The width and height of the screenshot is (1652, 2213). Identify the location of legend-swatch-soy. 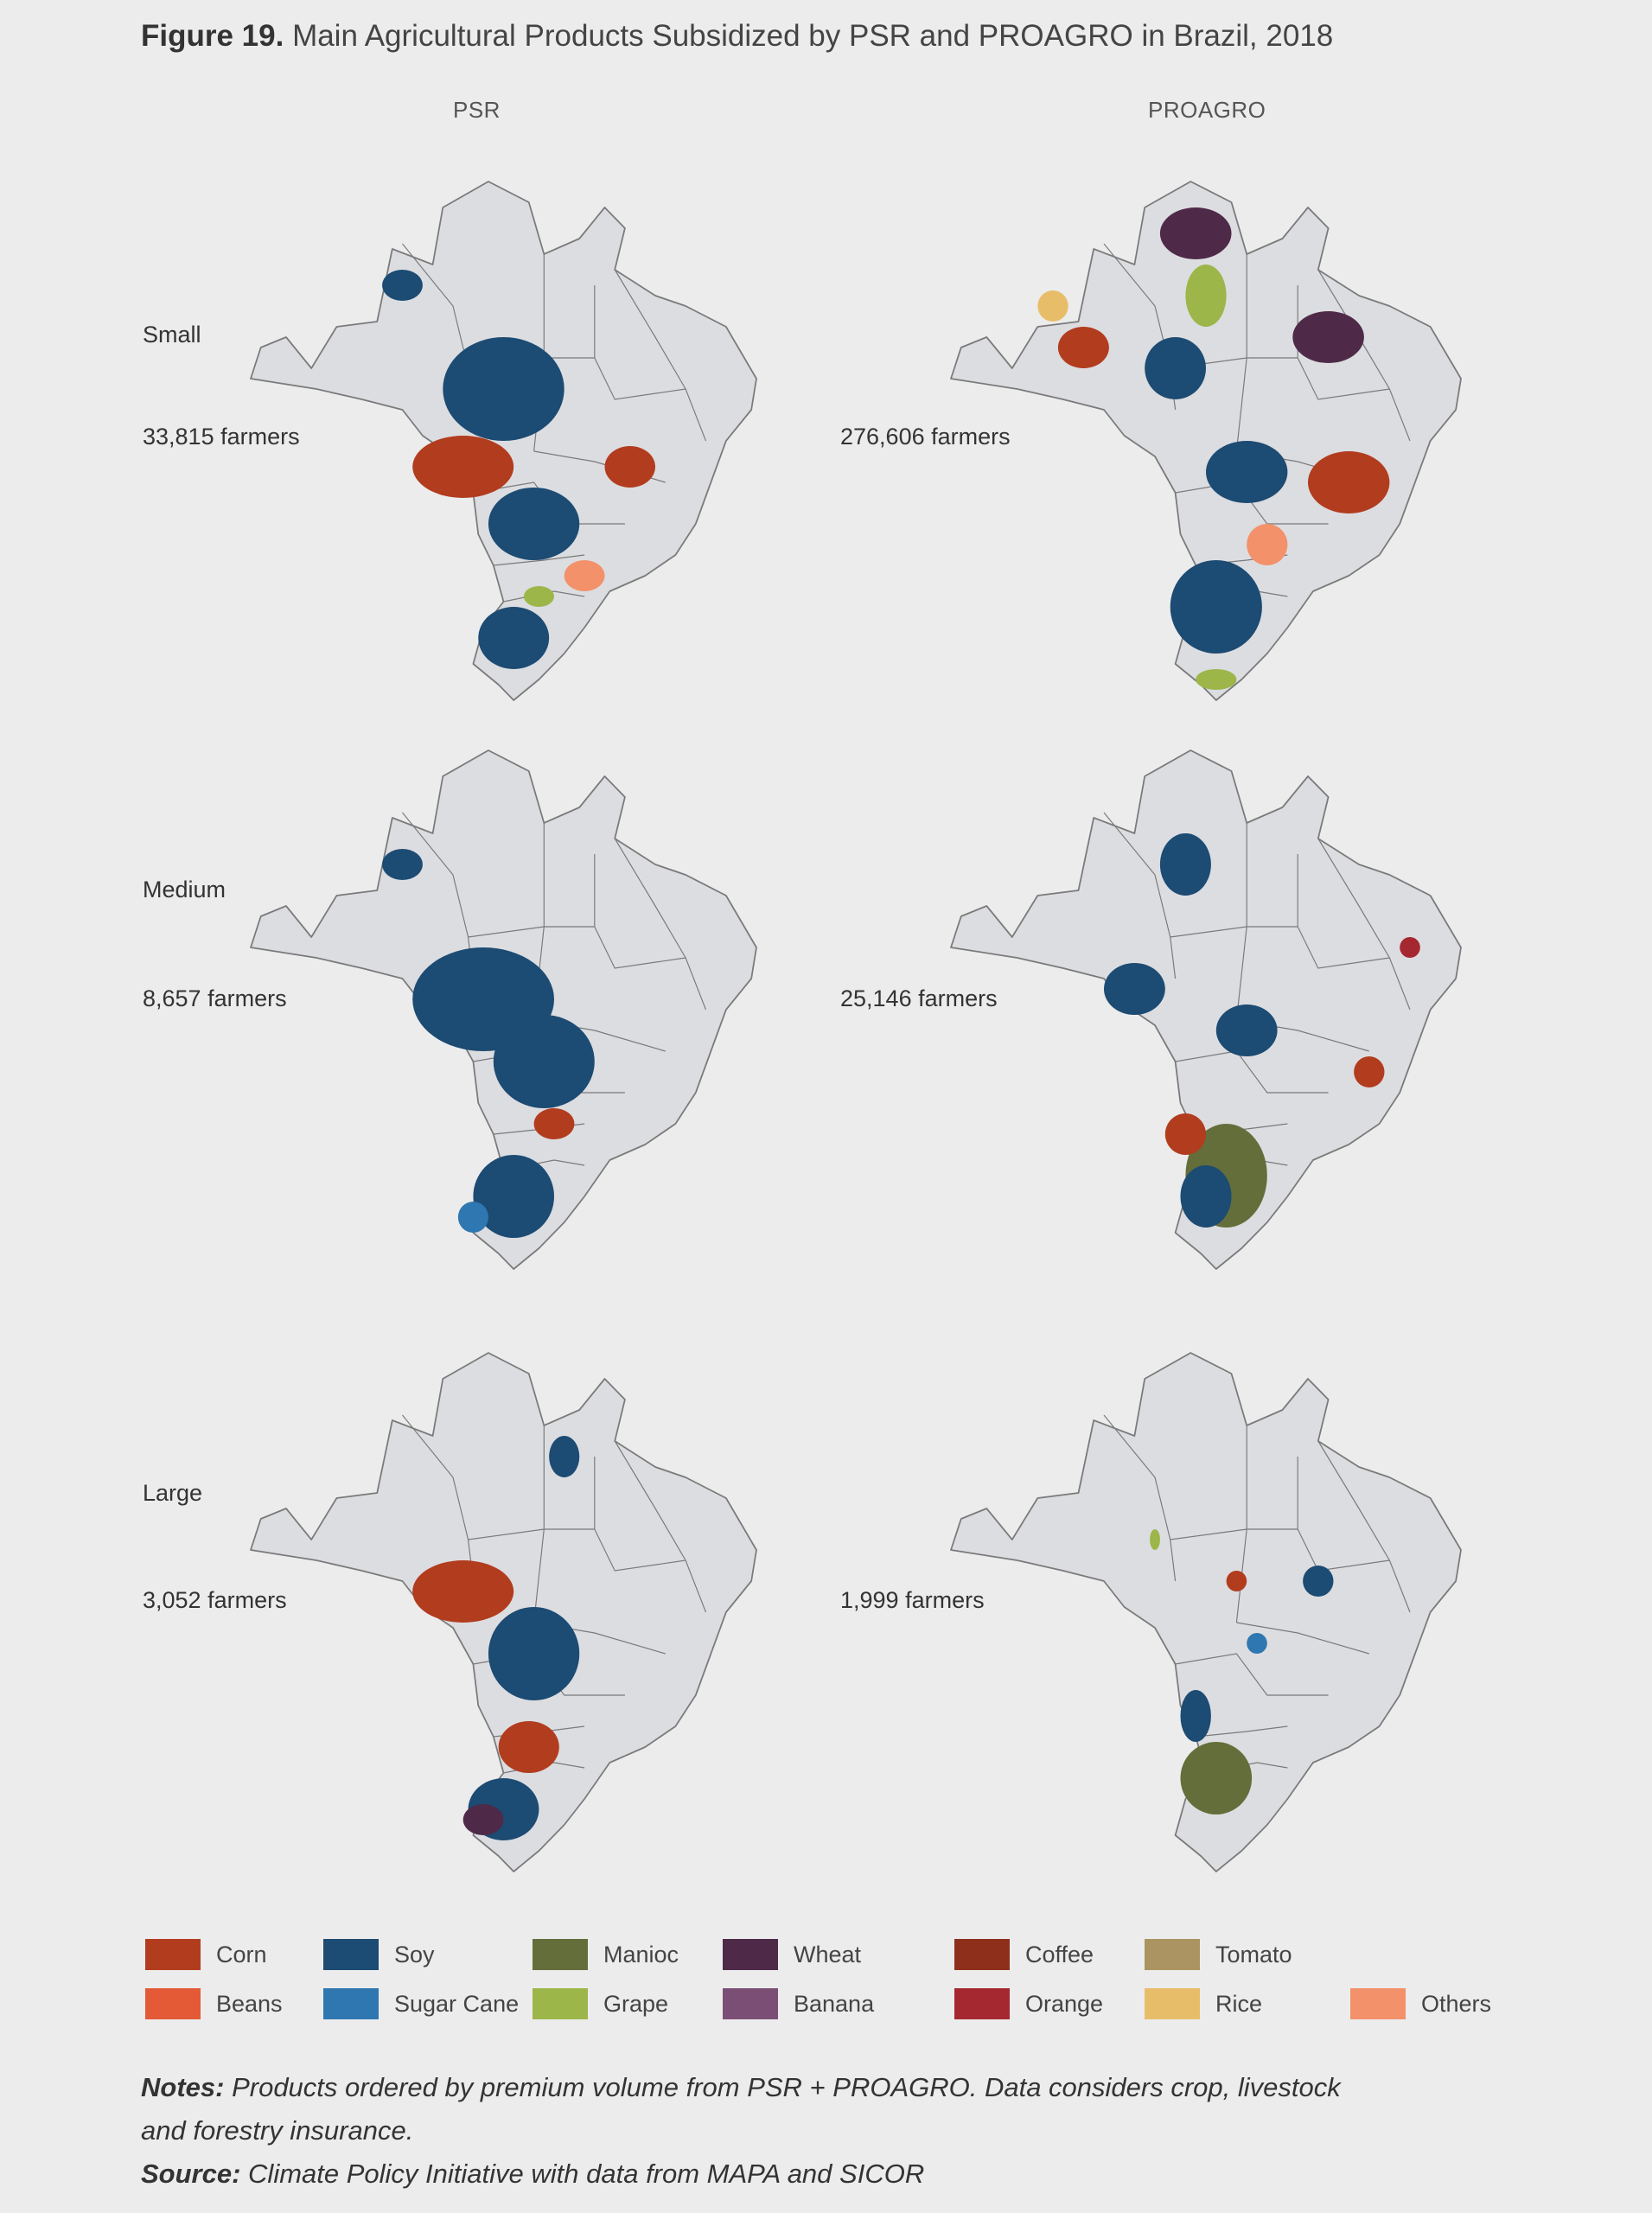
(351, 1954).